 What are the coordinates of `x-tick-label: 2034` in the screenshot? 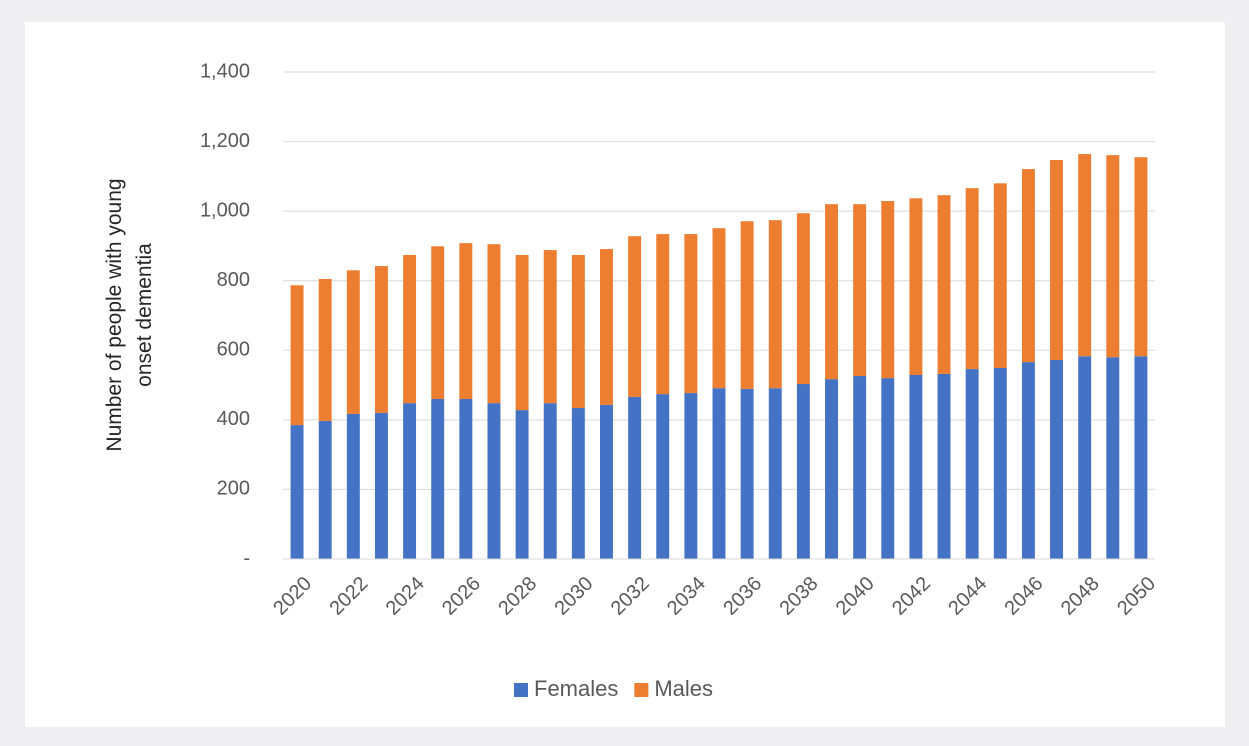 It's located at (686, 596).